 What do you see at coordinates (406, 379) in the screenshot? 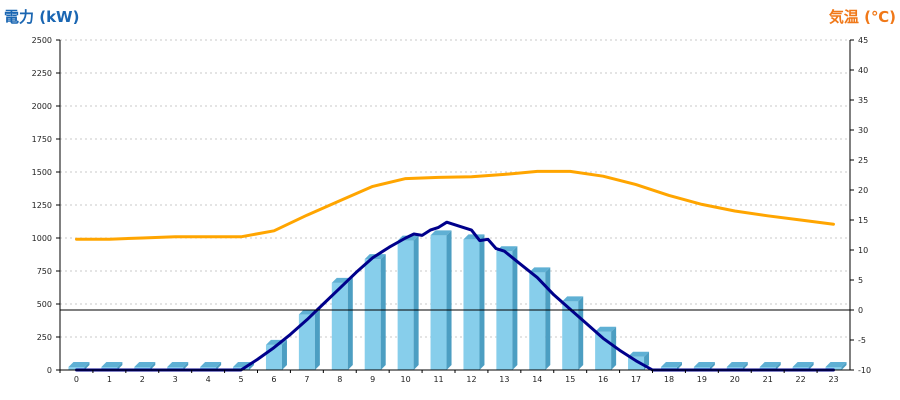
I see `x-tick-label: 10` at bounding box center [406, 379].